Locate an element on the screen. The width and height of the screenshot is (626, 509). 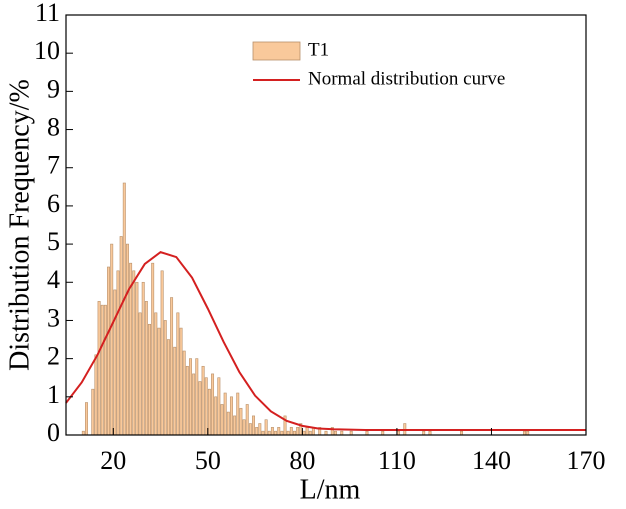
y-tick-label: 11 is located at coordinates (47, 13).